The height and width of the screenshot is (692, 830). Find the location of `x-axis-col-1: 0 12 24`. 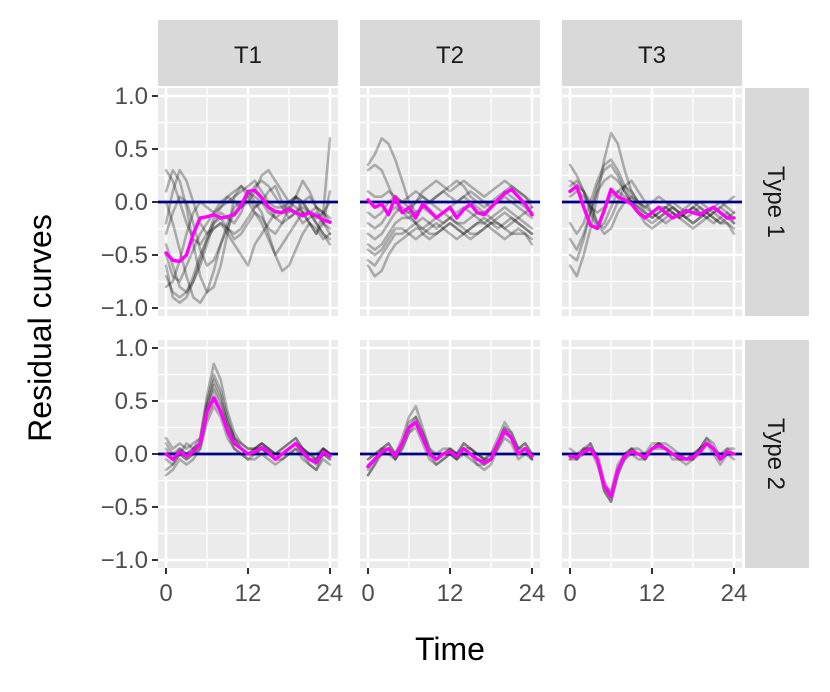

x-axis-col-1: 0 12 24 is located at coordinates (251, 587).